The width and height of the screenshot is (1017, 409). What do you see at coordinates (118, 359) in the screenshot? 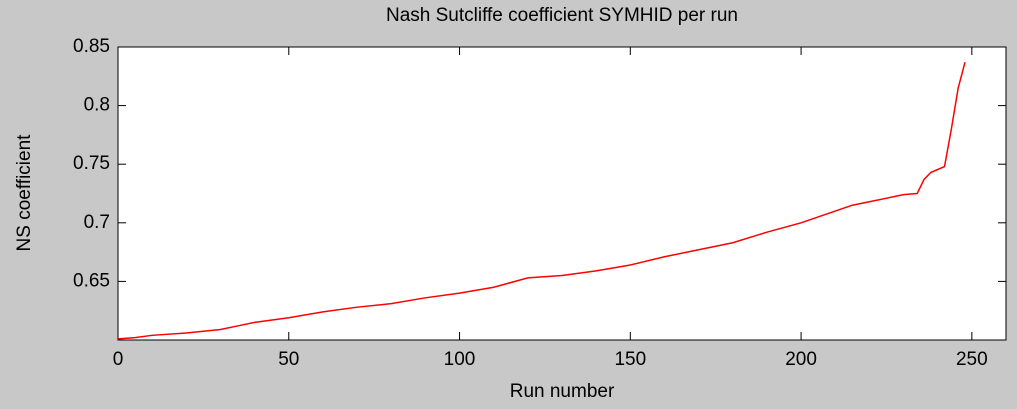
I see `x-tick-label: 0` at bounding box center [118, 359].